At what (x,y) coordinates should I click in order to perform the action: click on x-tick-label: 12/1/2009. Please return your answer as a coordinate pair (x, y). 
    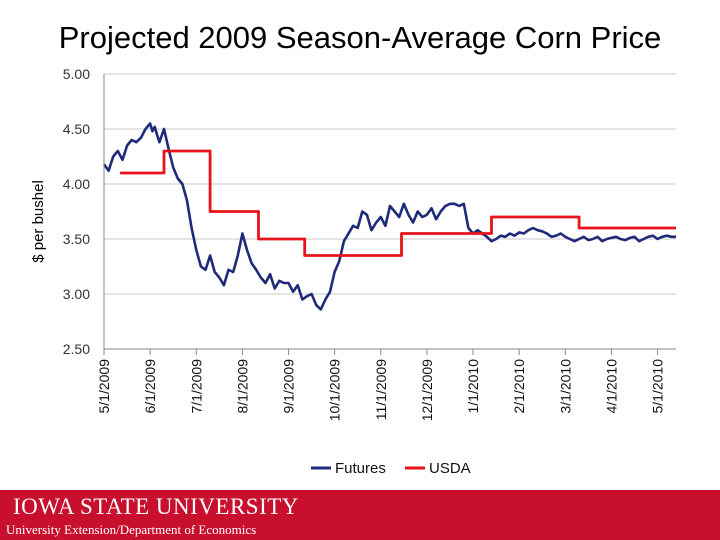
    Looking at the image, I should click on (427, 390).